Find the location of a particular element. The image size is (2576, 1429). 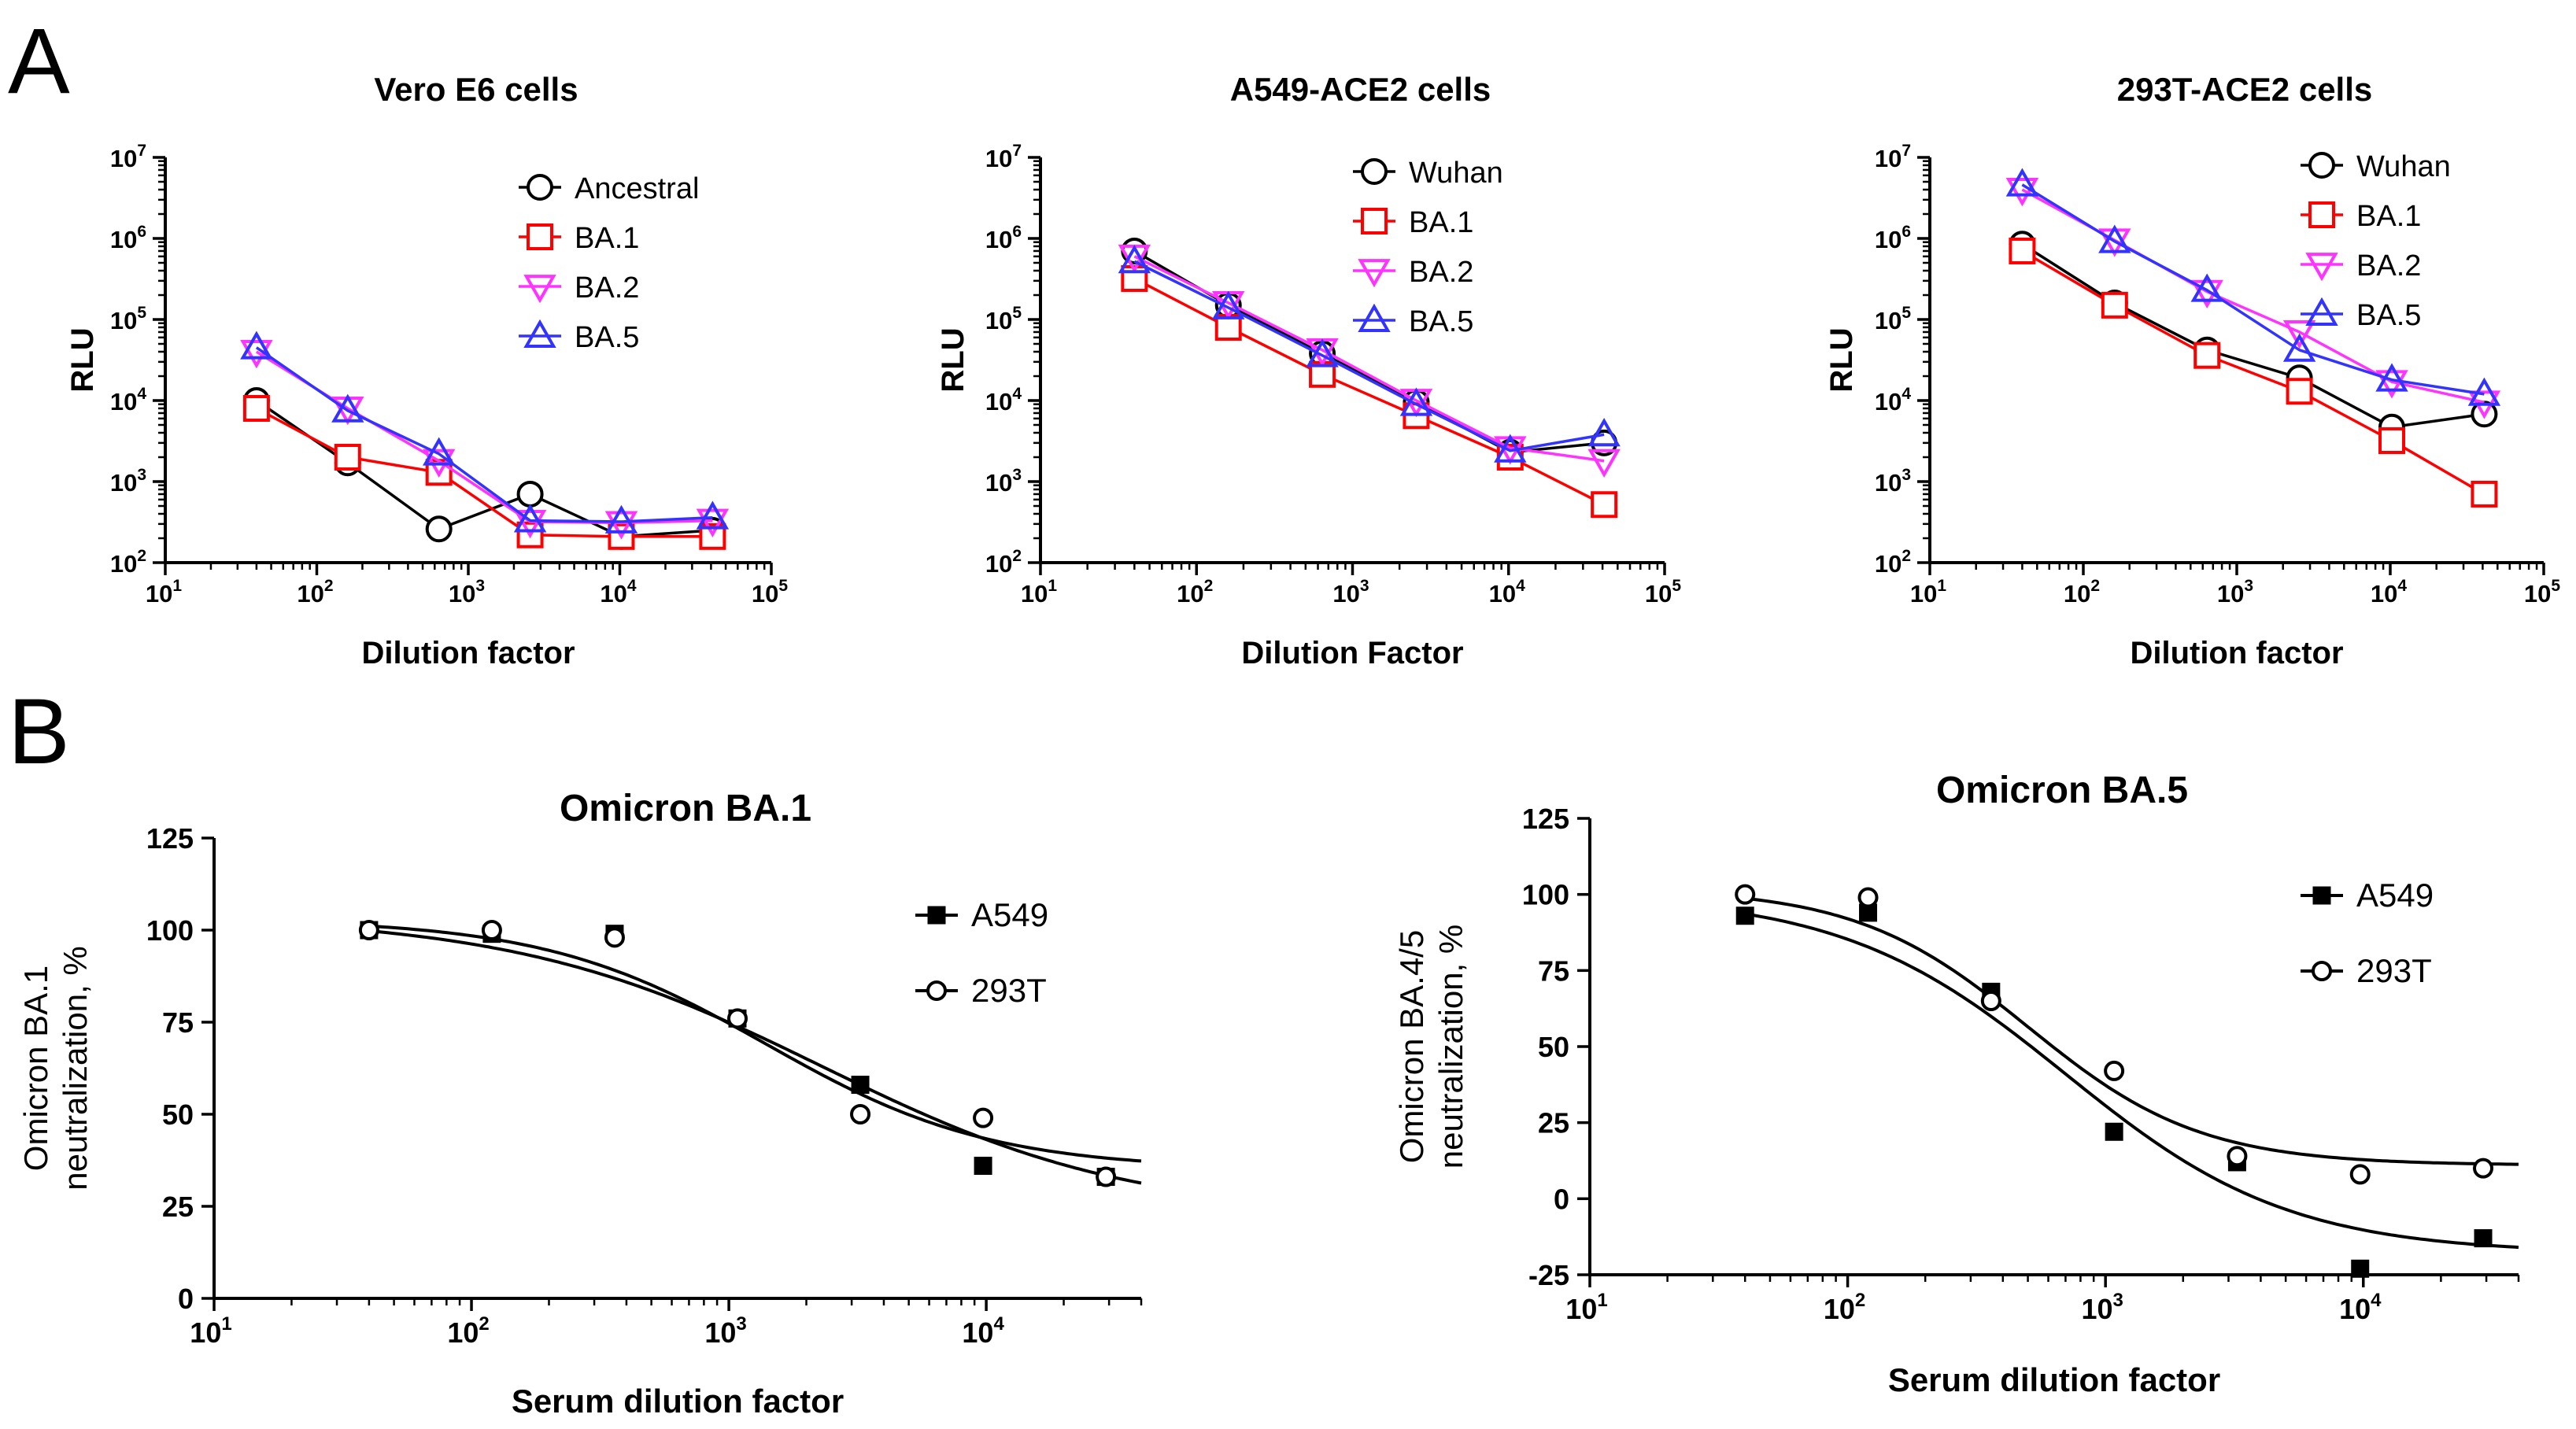

chart5-legend-label: 293T is located at coordinates (2394, 970).